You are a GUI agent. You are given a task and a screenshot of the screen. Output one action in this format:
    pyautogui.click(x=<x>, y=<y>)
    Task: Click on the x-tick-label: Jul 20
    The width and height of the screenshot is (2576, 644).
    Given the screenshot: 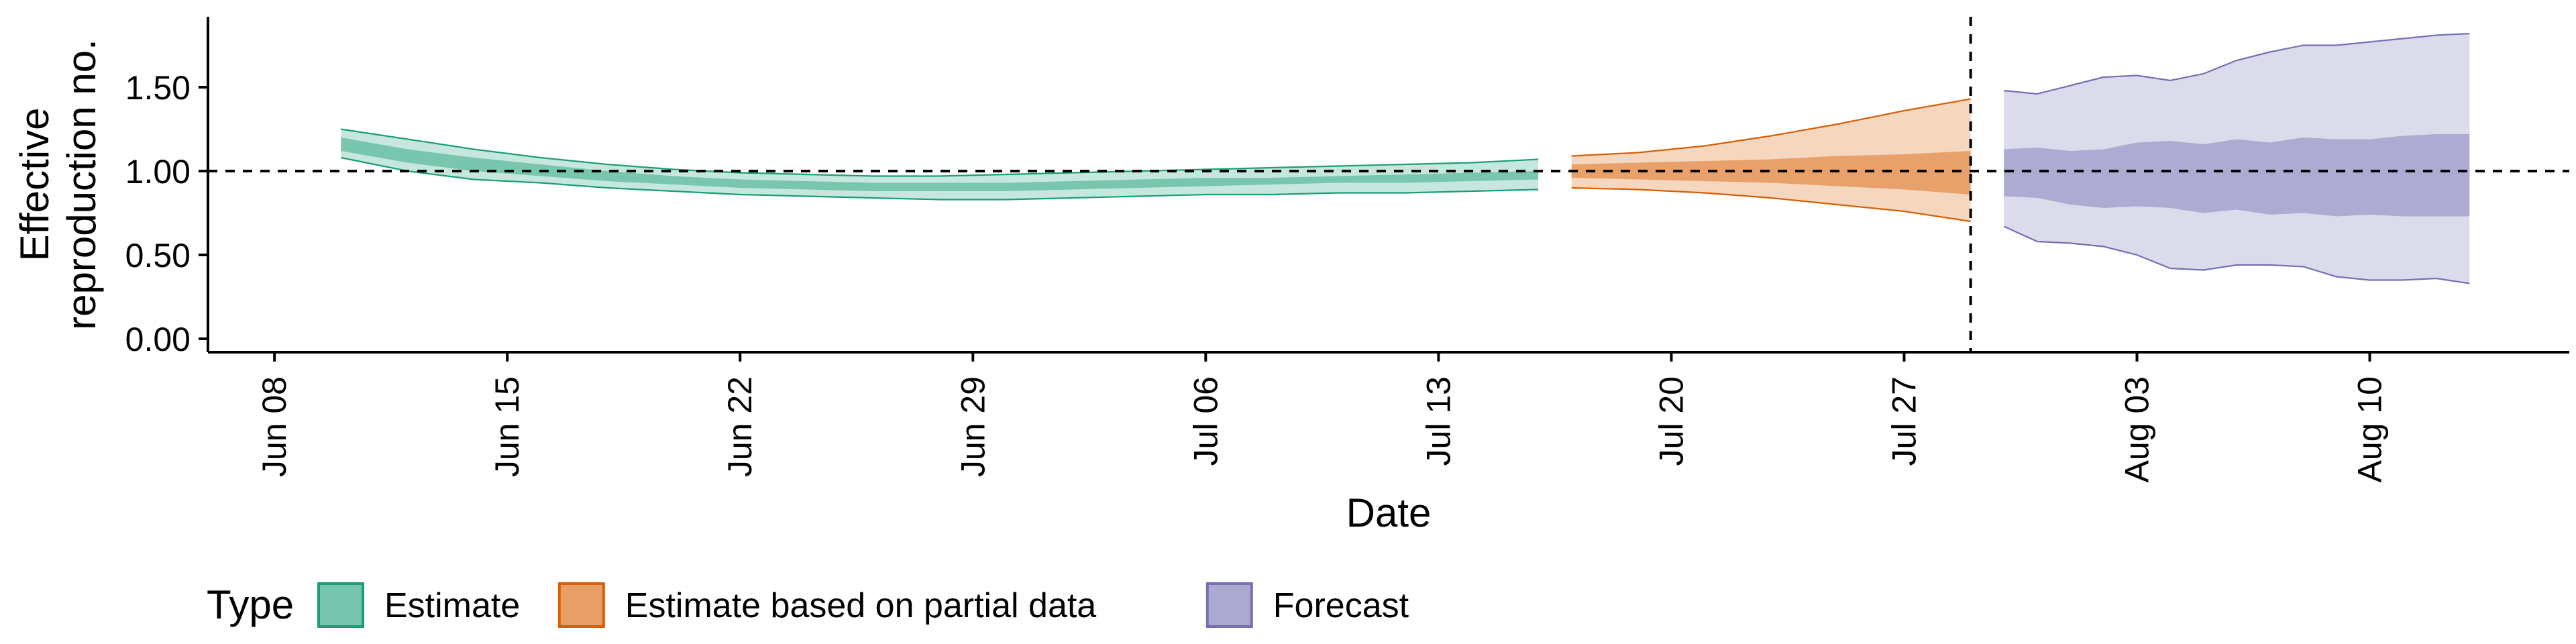 What is the action you would take?
    pyautogui.click(x=1671, y=421)
    